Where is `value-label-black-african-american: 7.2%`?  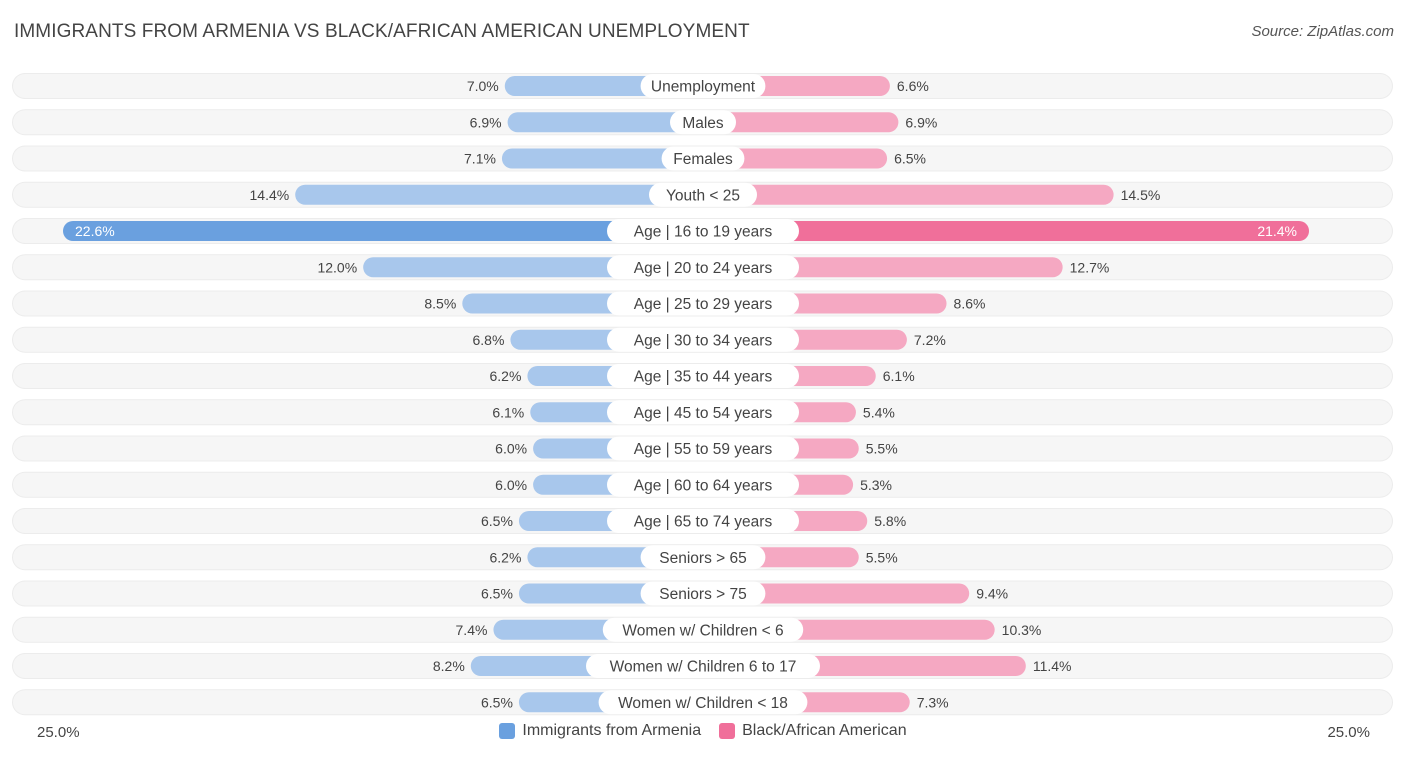 value-label-black-african-american: 7.2% is located at coordinates (930, 340).